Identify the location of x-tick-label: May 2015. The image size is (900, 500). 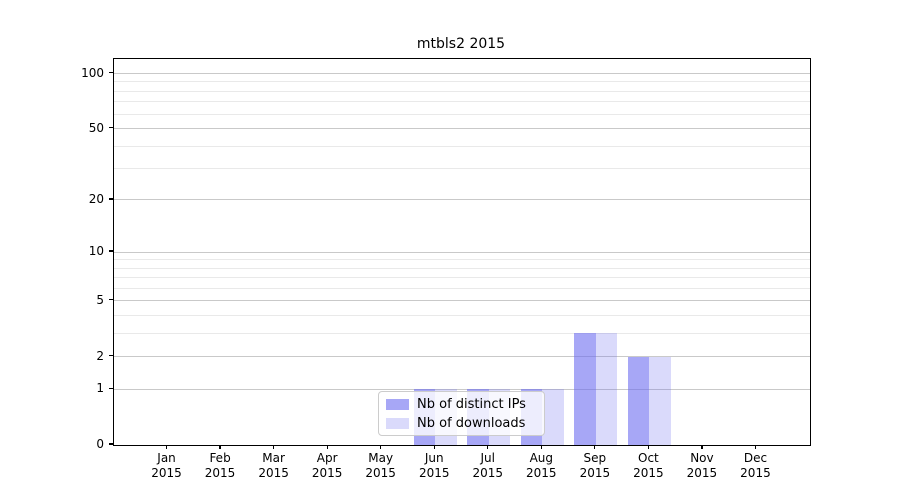
(380, 465).